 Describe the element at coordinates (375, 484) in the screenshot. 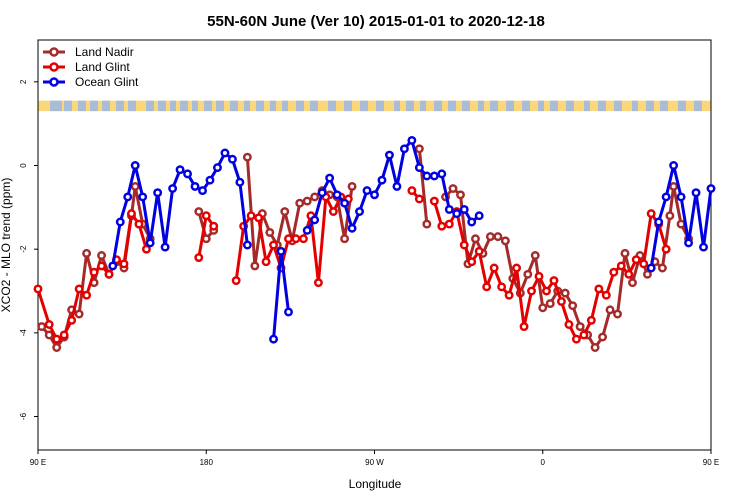

I see `x-axis-label: Longitude` at that location.